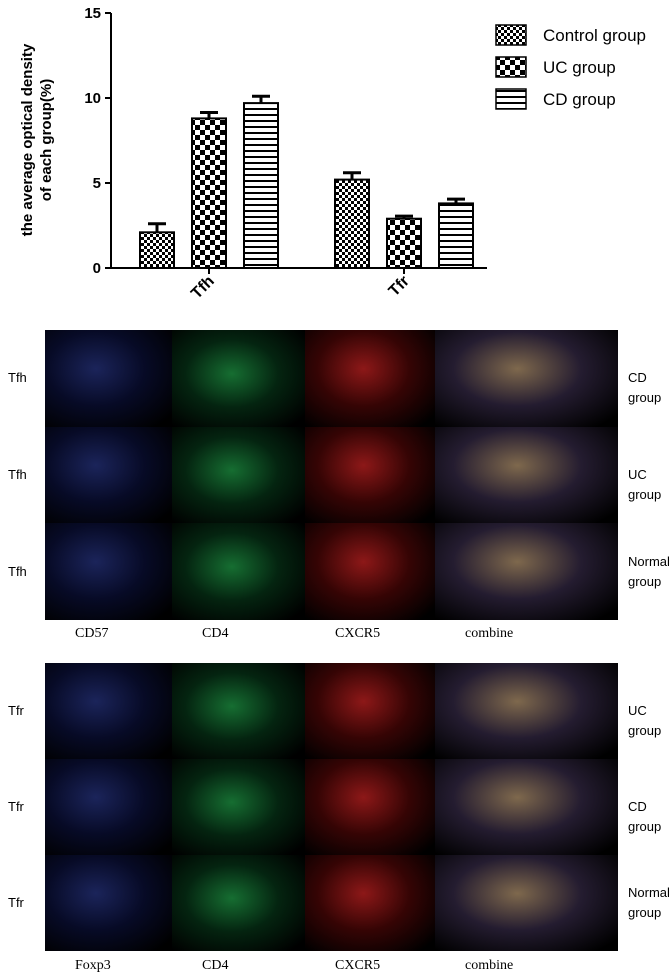  I want to click on legend-label: CD group, so click(579, 99).